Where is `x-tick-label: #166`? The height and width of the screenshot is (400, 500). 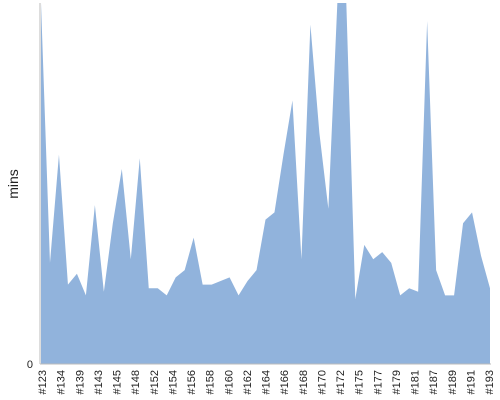
x-tick-label: #166 is located at coordinates (285, 382).